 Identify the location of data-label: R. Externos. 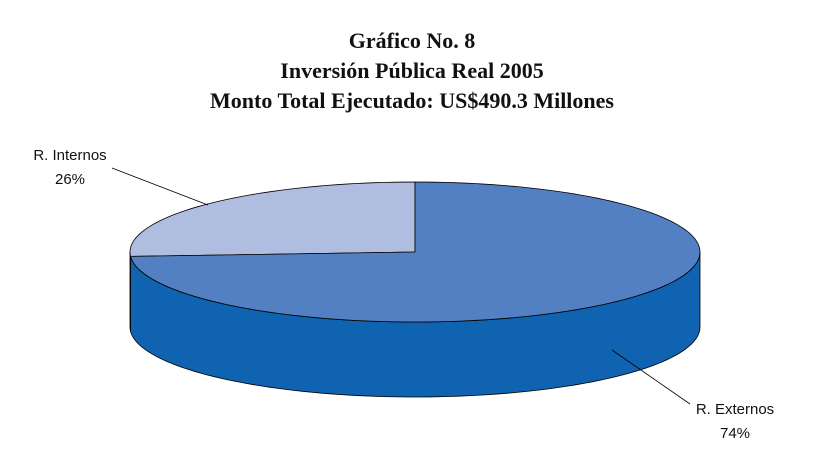
(735, 409).